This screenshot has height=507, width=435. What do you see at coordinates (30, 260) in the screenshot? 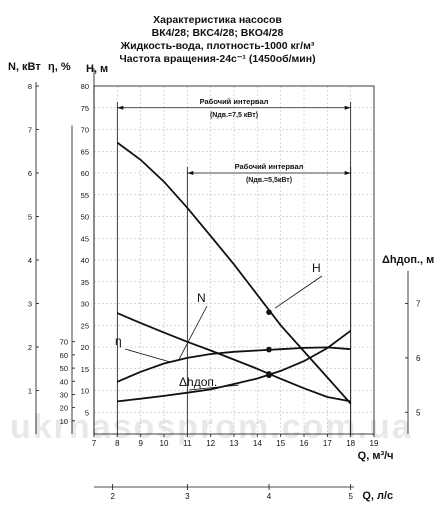
I see `n-tick-label: 4` at bounding box center [30, 260].